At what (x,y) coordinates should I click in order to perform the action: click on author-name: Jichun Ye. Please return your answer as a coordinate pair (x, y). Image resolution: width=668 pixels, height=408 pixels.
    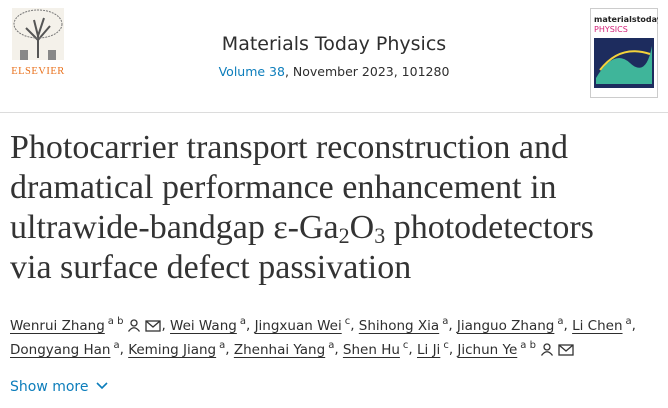
    Looking at the image, I should click on (487, 349).